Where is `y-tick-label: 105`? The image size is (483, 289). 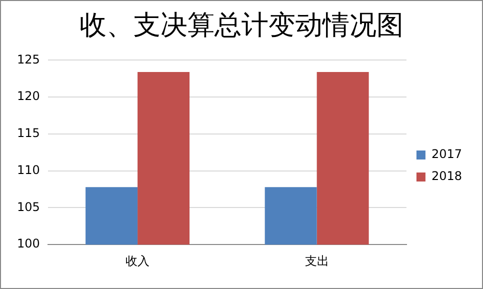
y-tick-label: 105 is located at coordinates (28, 207).